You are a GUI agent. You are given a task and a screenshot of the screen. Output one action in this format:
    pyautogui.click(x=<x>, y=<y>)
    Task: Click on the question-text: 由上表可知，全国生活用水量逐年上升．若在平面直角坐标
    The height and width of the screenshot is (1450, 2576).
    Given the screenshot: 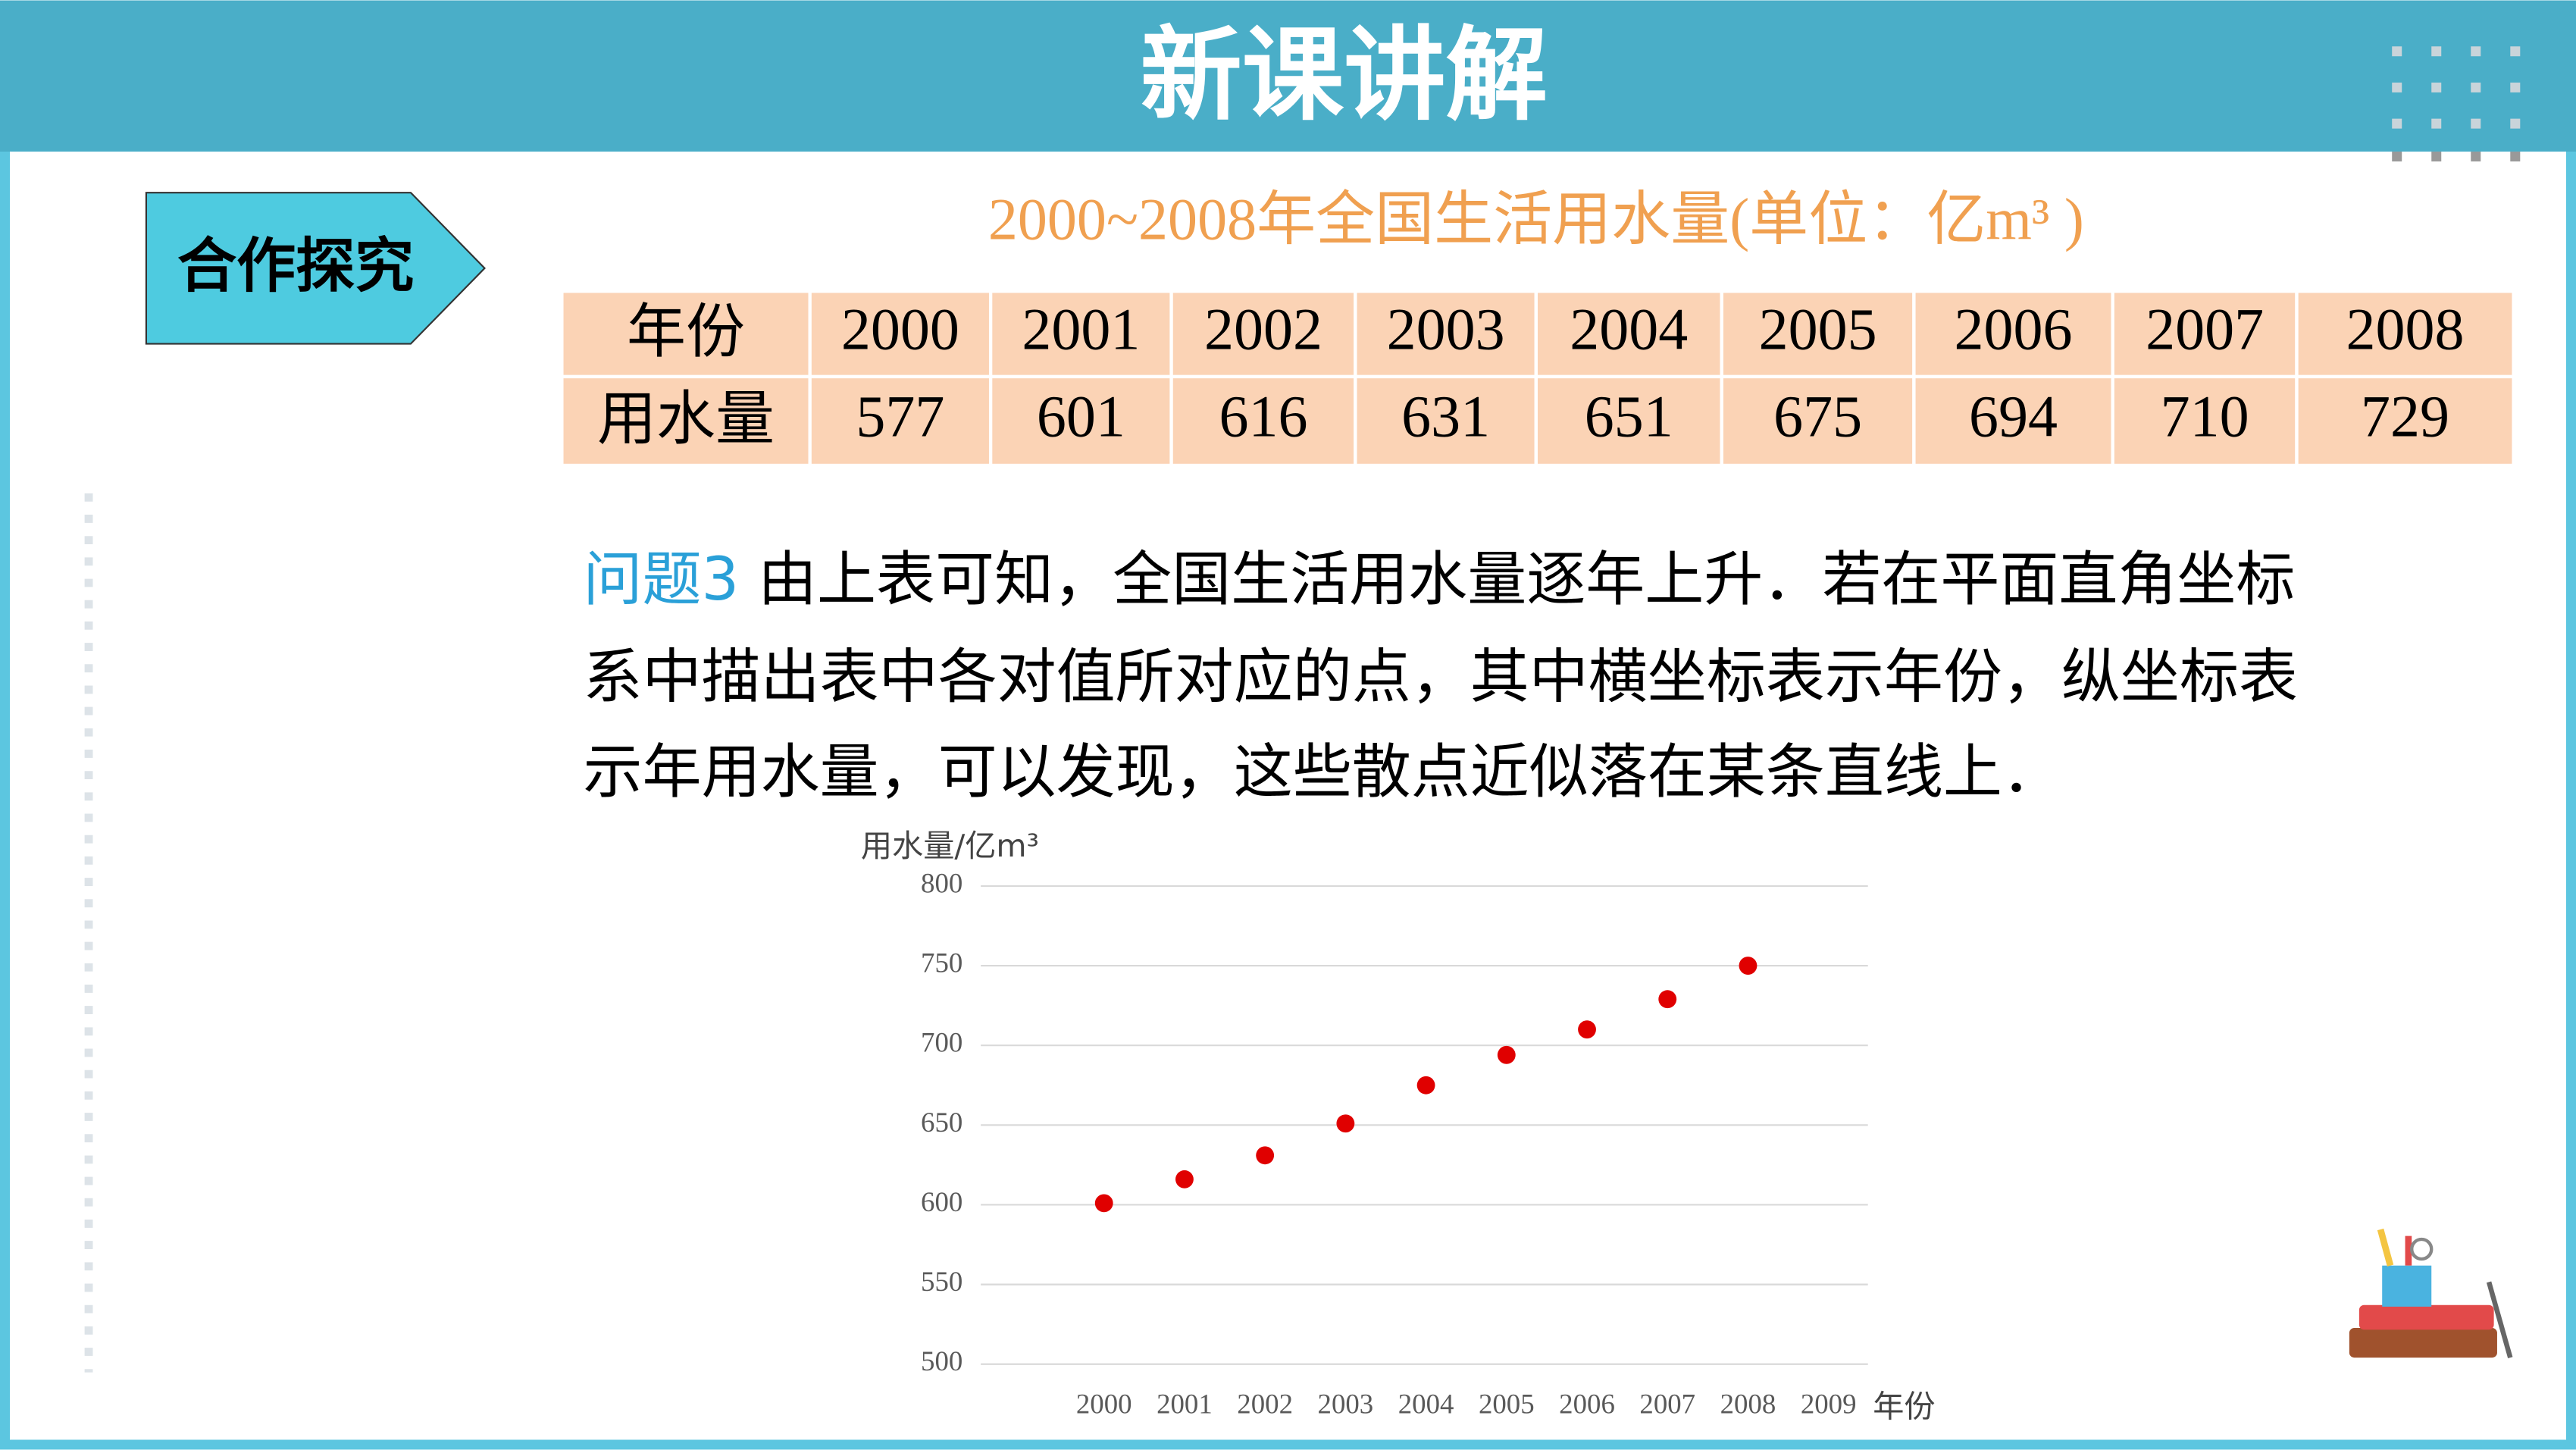 What is the action you would take?
    pyautogui.click(x=1517, y=580)
    